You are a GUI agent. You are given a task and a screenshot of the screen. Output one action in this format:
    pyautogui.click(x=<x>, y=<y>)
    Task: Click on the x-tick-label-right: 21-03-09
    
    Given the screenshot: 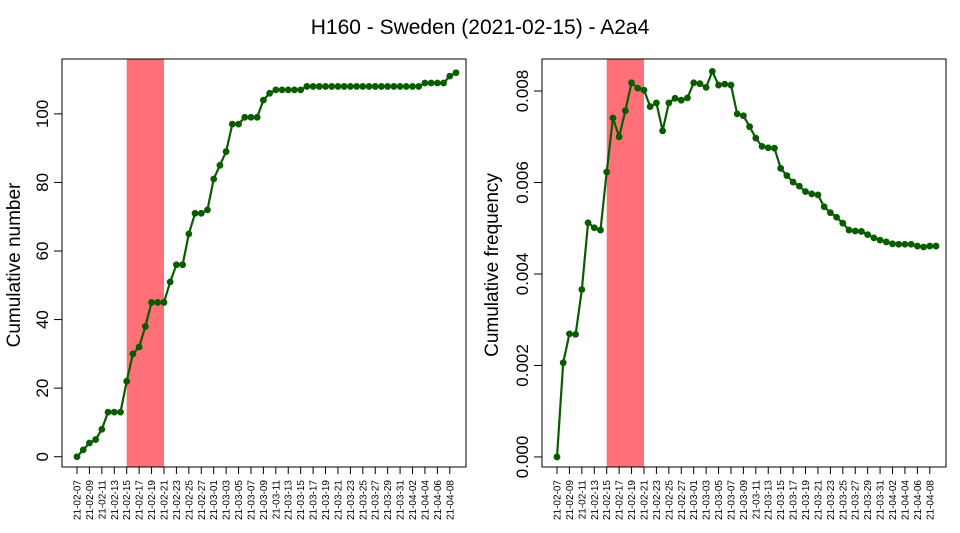 What is the action you would take?
    pyautogui.click(x=744, y=500)
    